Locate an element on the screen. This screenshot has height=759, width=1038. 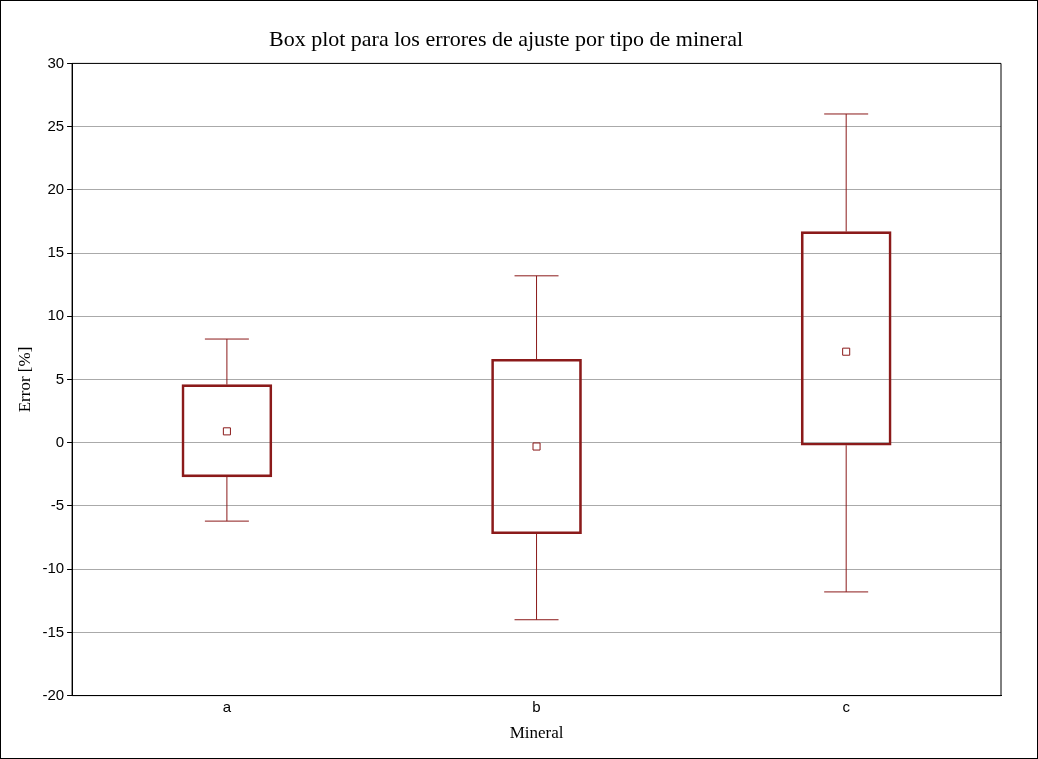
chart-title: Box plot para los errores de ajuste por tipo de mineral is located at coordinates (506, 38).